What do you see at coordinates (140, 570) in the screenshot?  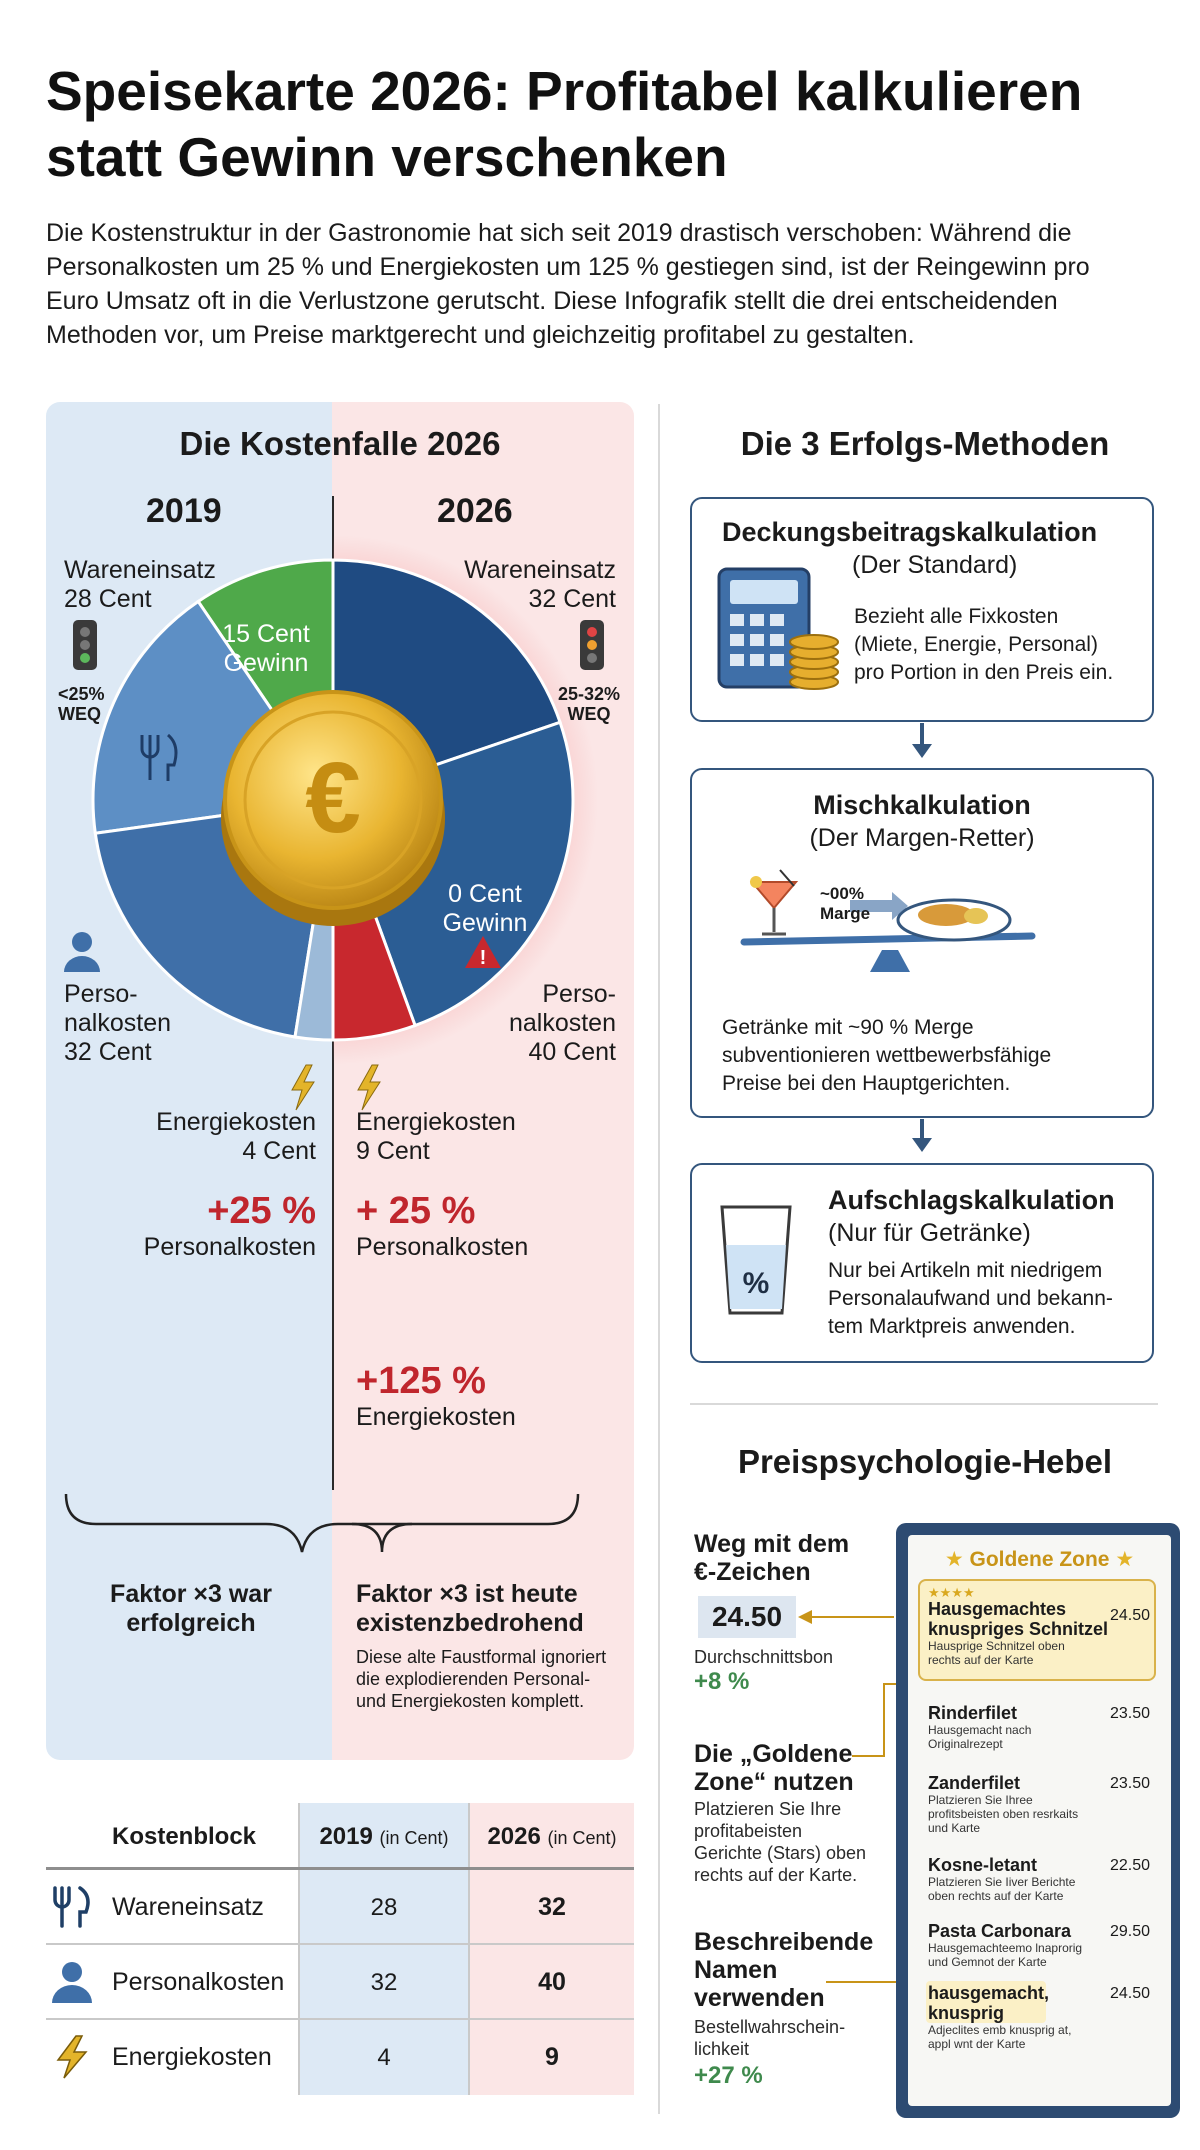 I see `label-text: Wareneinsatz` at bounding box center [140, 570].